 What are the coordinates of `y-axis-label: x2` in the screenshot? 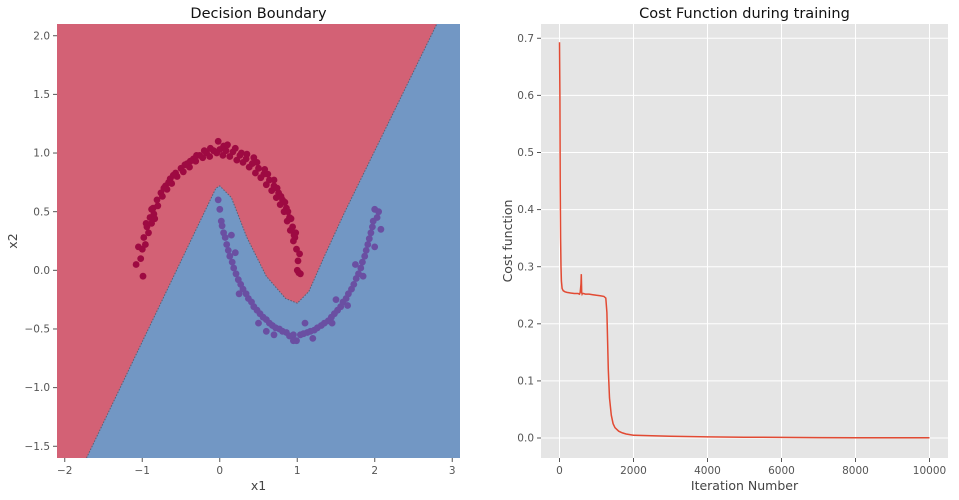 It's located at (12, 240).